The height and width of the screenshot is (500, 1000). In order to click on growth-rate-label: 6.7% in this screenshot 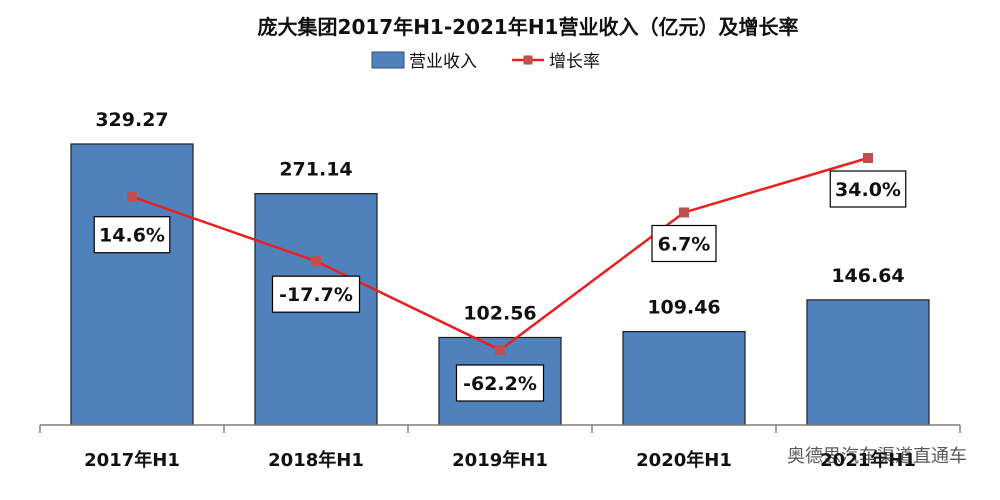, I will do `click(684, 244)`.